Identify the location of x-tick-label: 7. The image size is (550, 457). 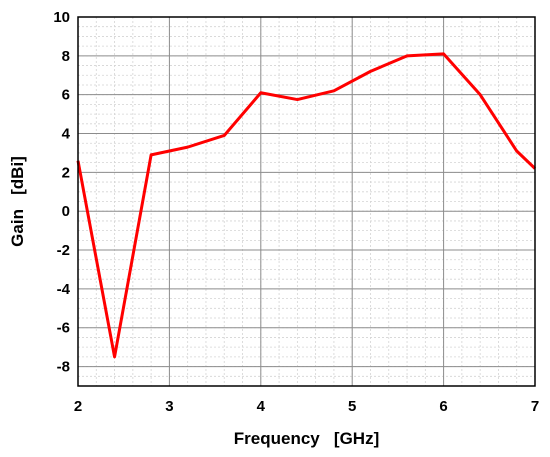
(535, 406).